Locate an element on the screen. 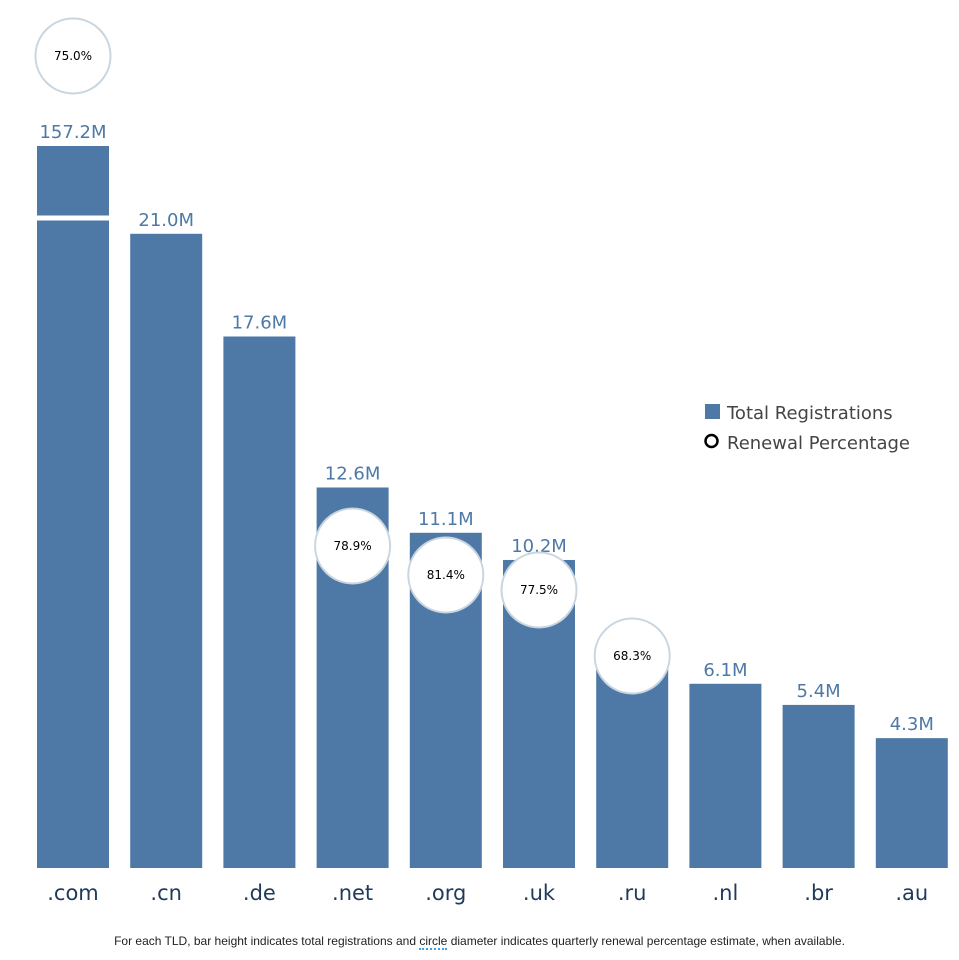 The width and height of the screenshot is (959, 960). renewal-circle-ru is located at coordinates (632, 656).